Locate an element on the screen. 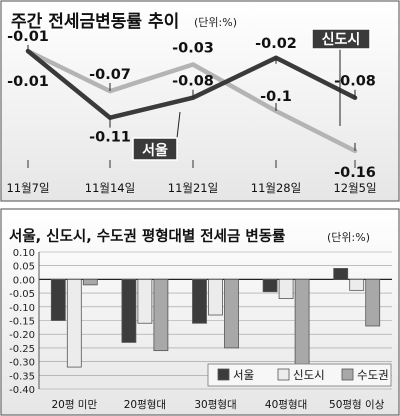 The height and width of the screenshot is (416, 400). bar-chart-unit: (단위:%) is located at coordinates (348, 237).